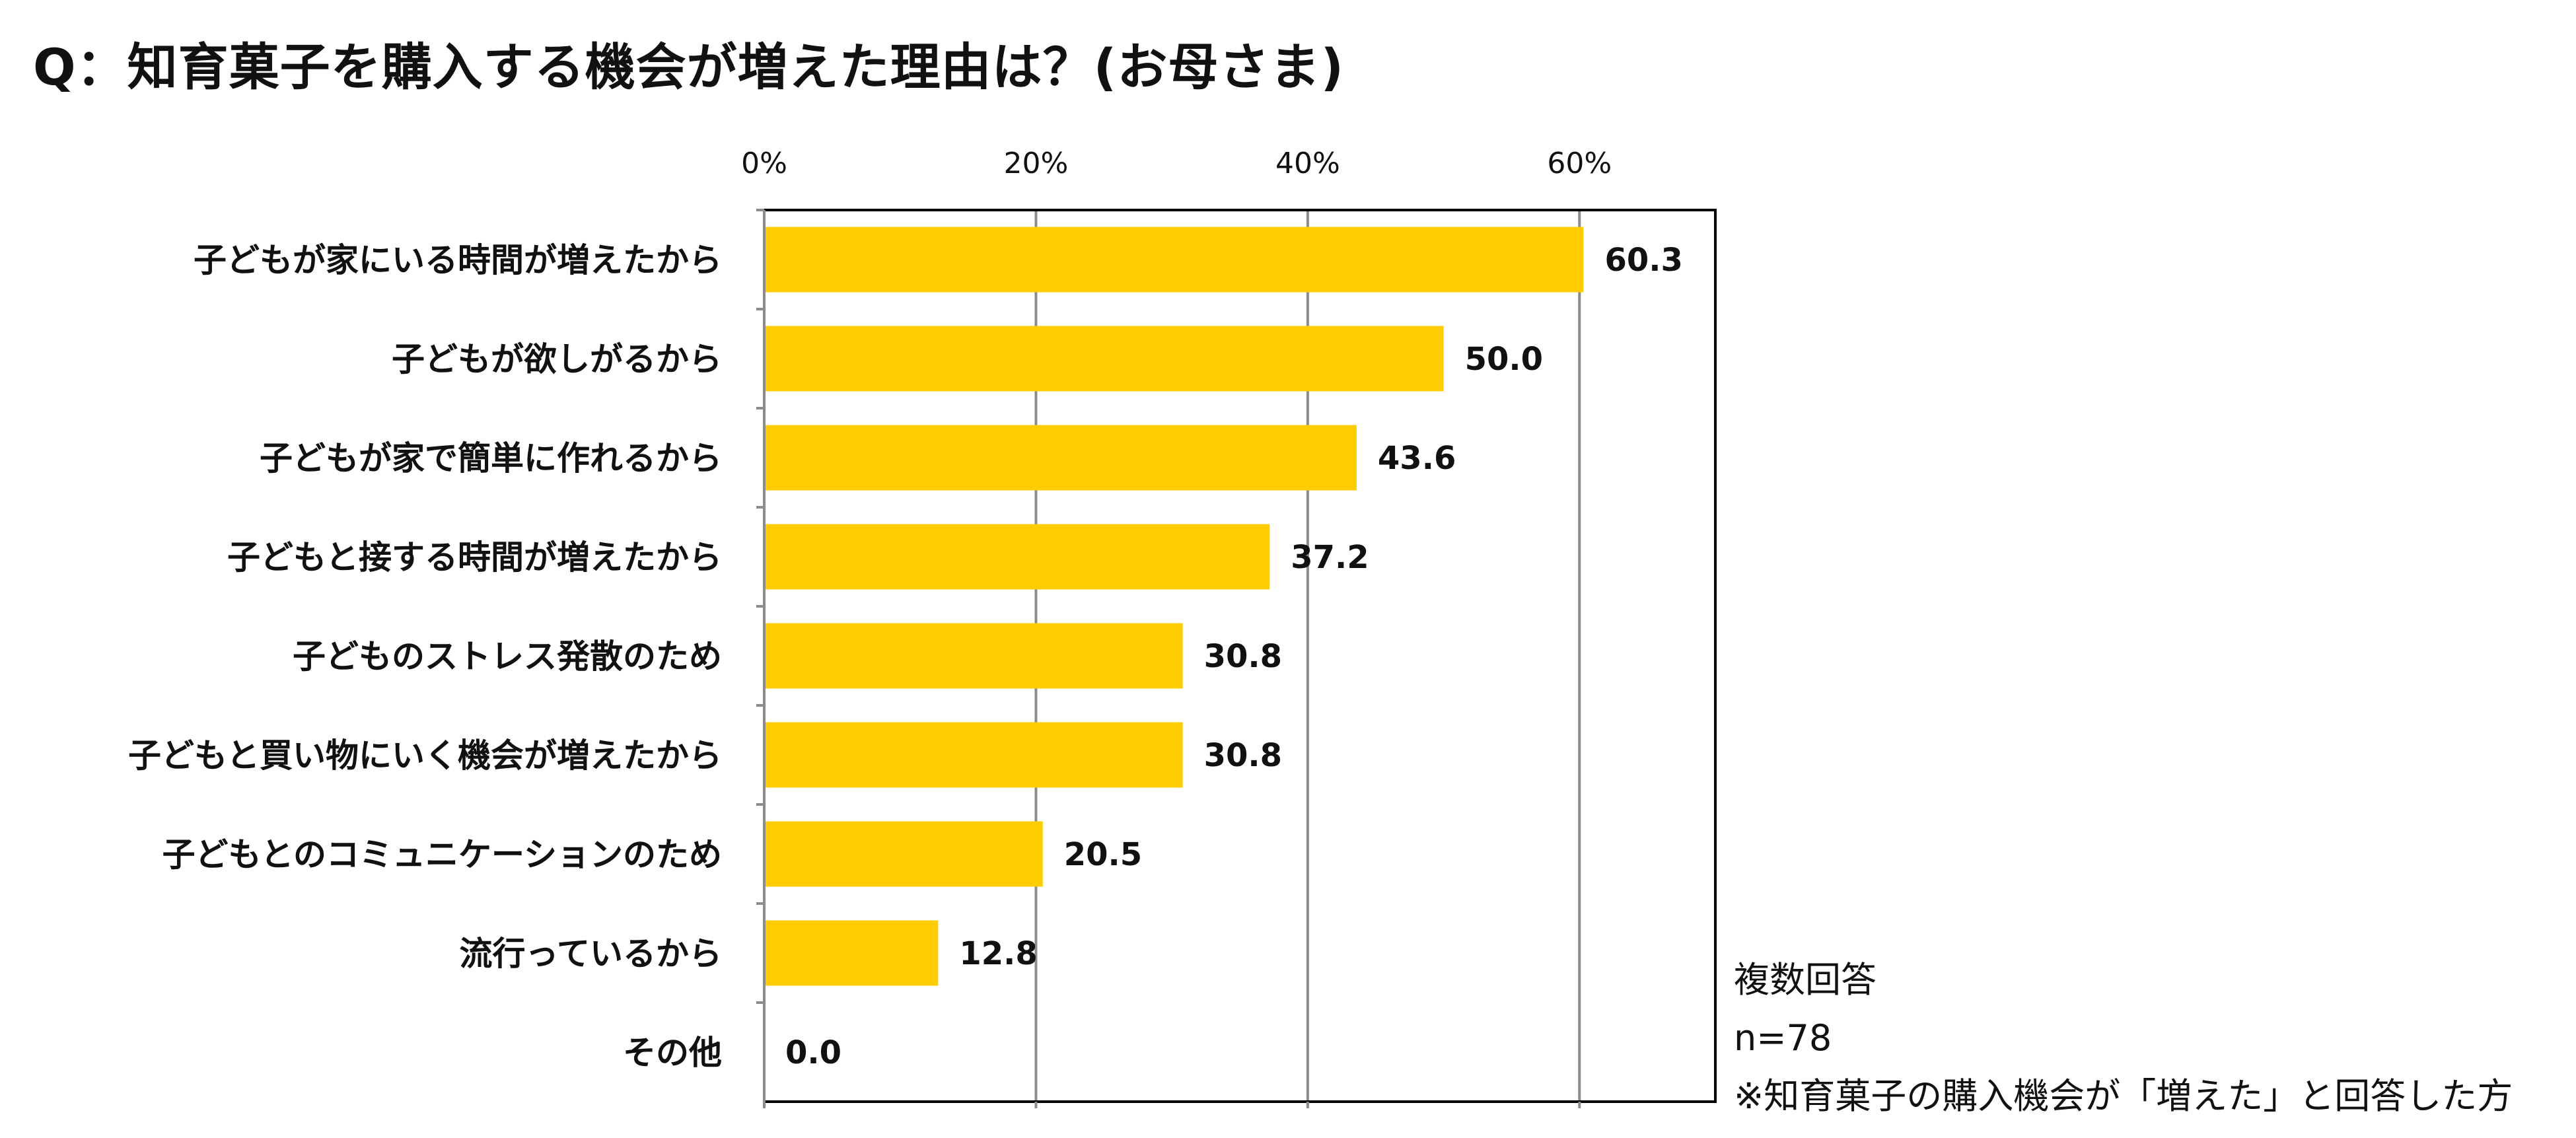  What do you see at coordinates (491, 458) in the screenshot?
I see `category-label: 子どもが家で簡単に作れるから` at bounding box center [491, 458].